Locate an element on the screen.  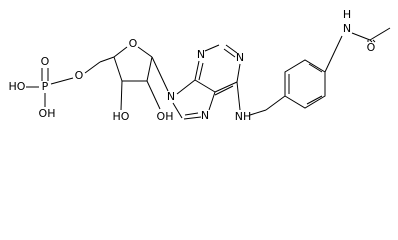
atom-label: NH is located at coordinates (243, 116).